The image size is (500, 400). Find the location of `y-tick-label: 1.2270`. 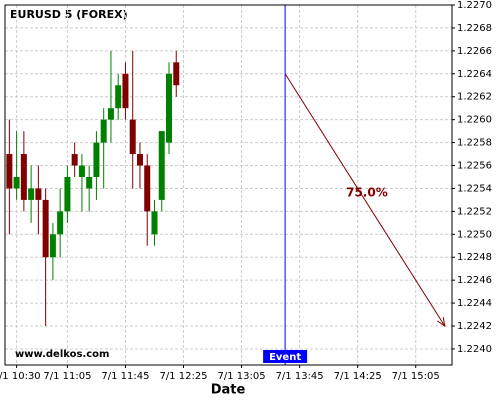

y-tick-label: 1.2270 is located at coordinates (474, 5).